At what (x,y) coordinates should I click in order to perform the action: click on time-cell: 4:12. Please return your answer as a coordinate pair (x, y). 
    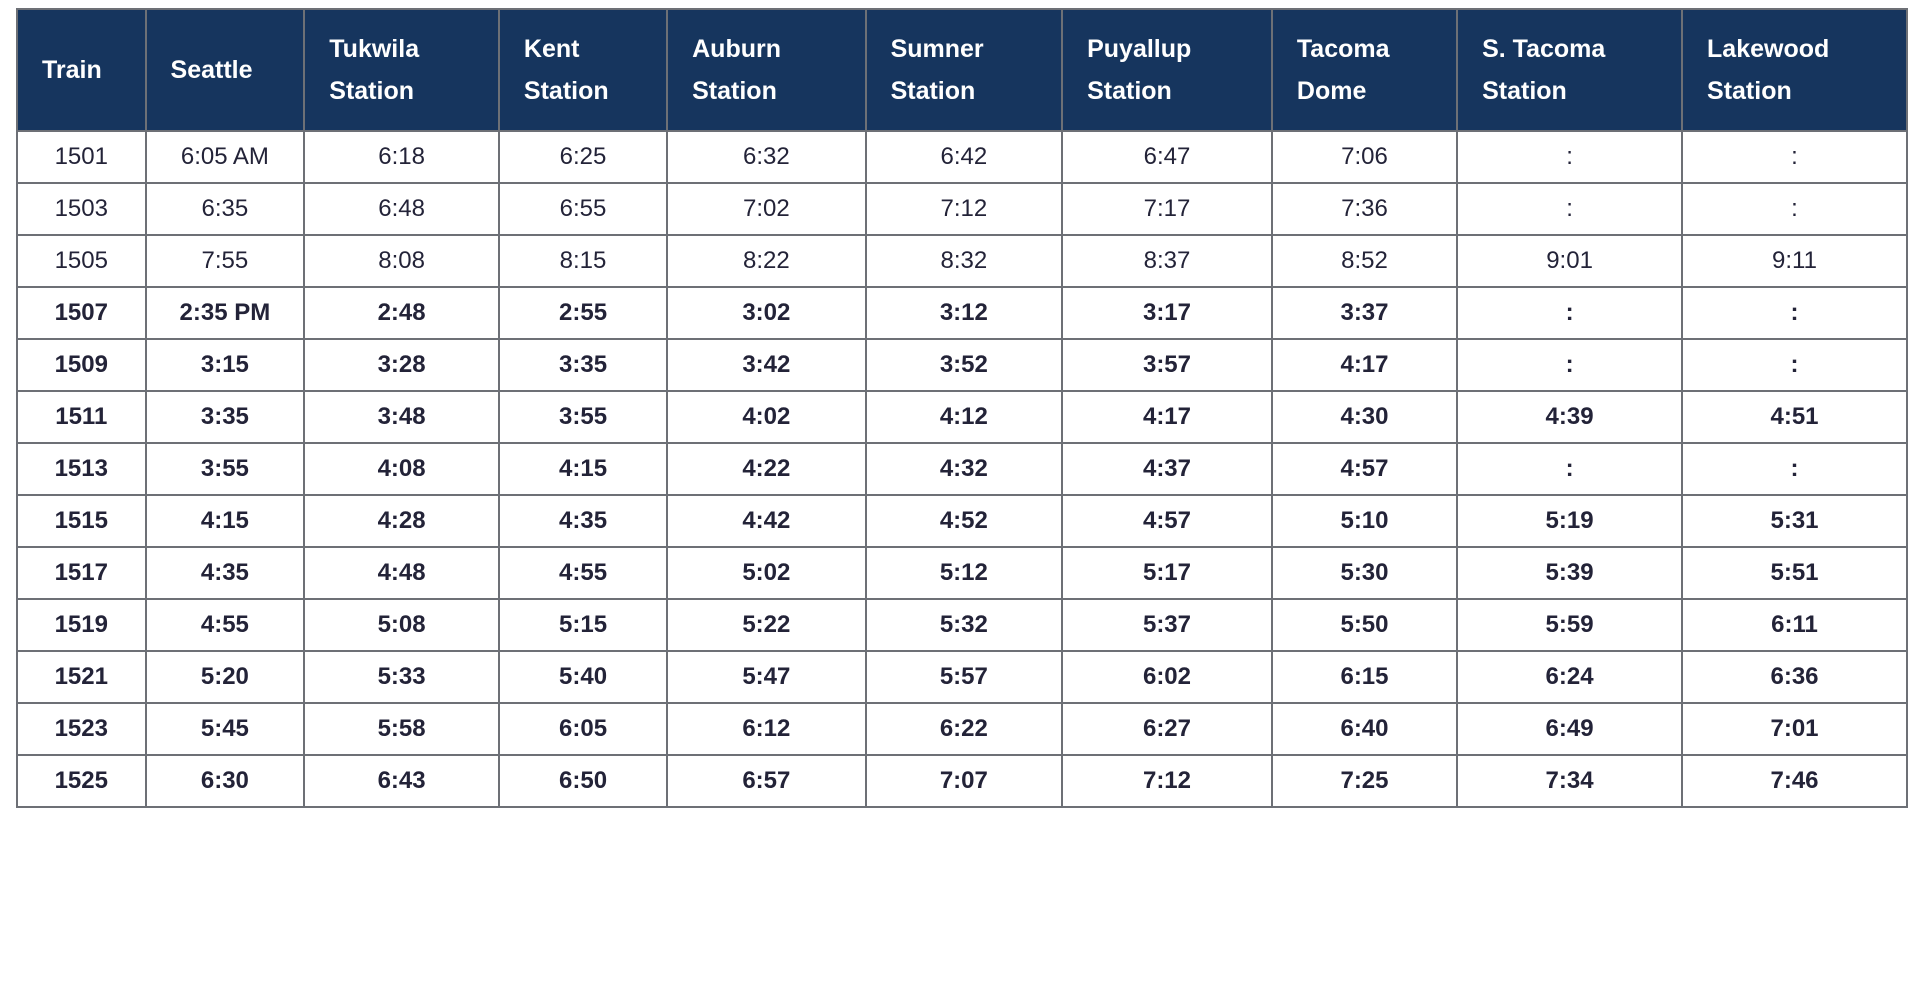
    Looking at the image, I should click on (964, 417).